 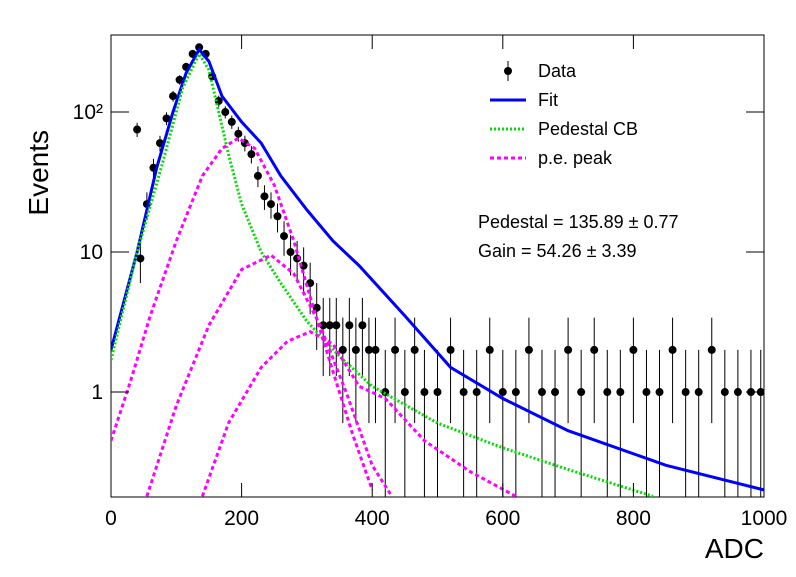 I want to click on y-axis-title: Events, so click(x=38, y=173).